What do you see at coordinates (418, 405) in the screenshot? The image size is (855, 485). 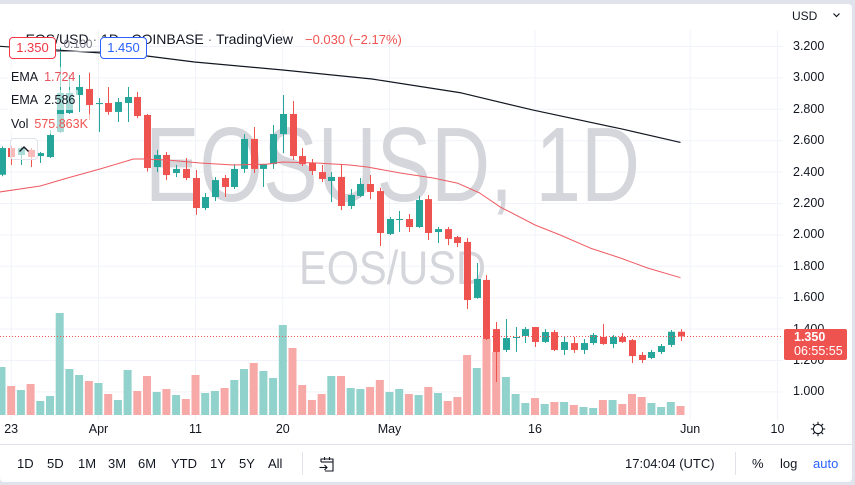 I see `volume-bar` at bounding box center [418, 405].